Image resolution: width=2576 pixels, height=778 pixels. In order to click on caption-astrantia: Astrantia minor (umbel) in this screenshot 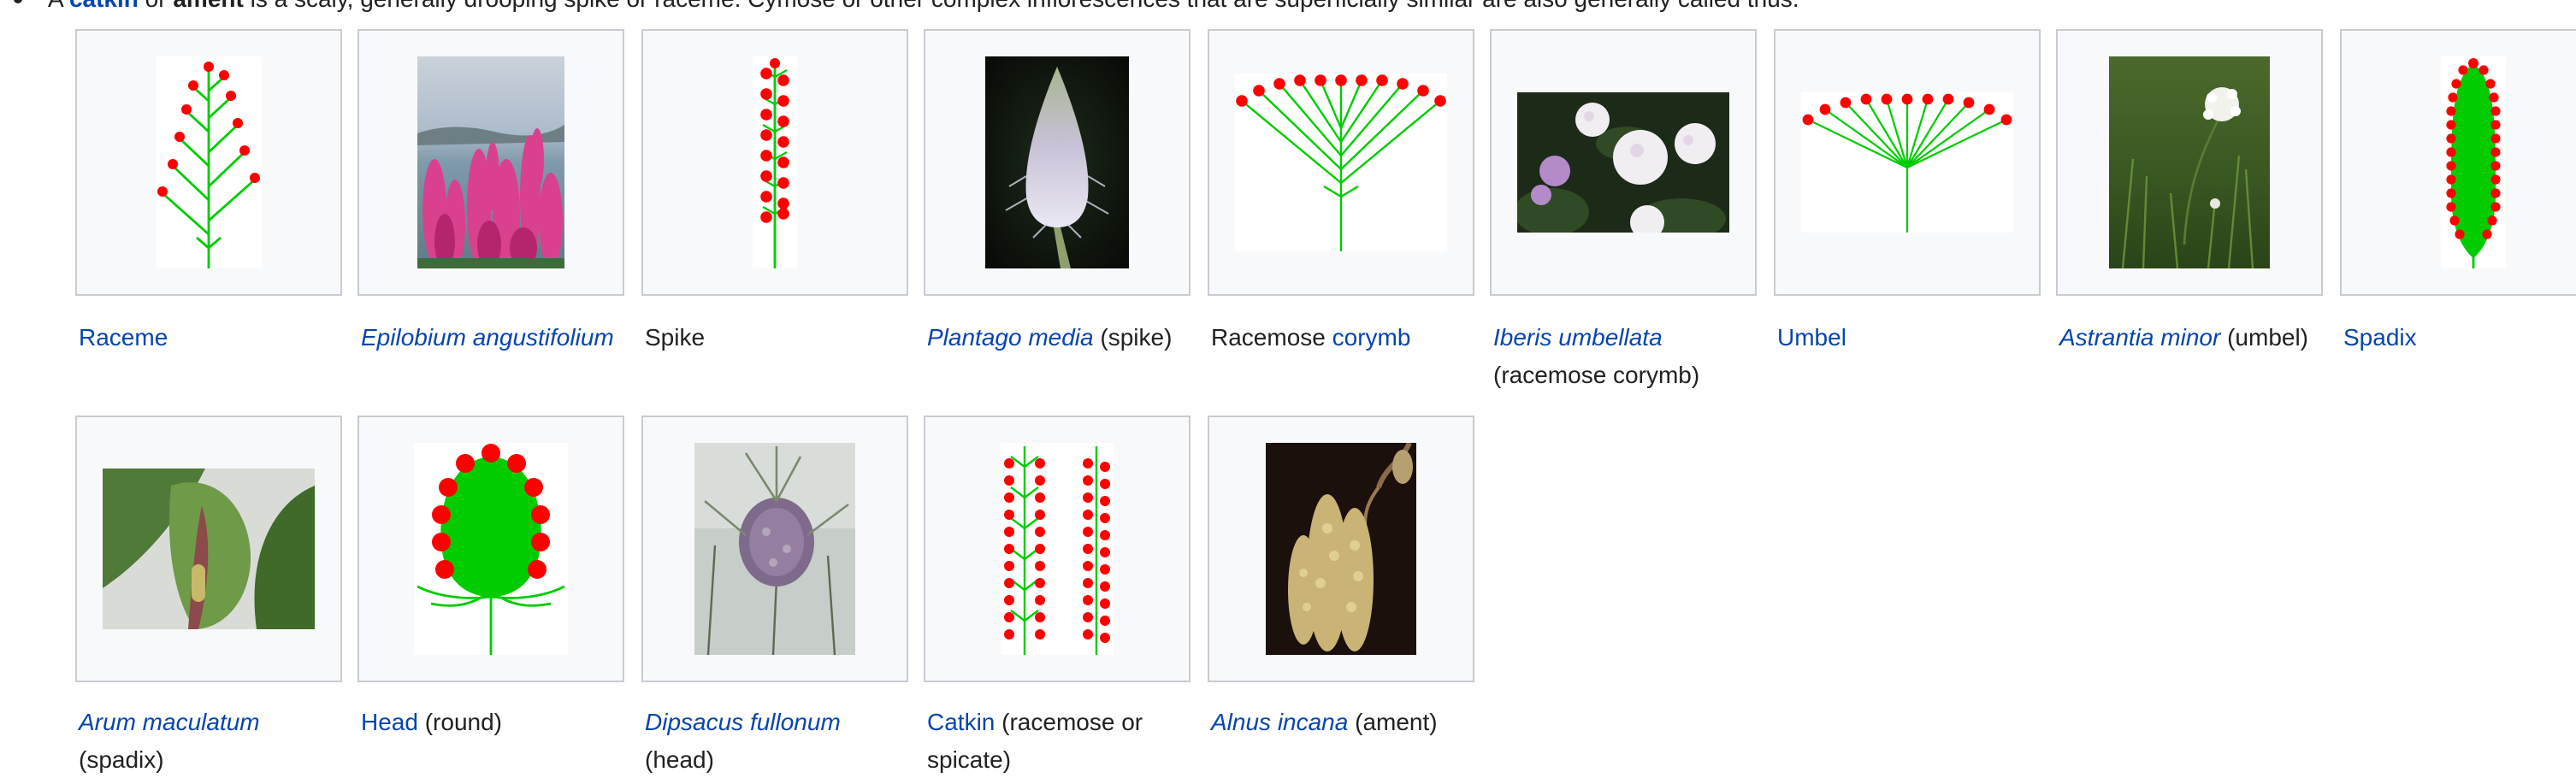, I will do `click(2192, 337)`.